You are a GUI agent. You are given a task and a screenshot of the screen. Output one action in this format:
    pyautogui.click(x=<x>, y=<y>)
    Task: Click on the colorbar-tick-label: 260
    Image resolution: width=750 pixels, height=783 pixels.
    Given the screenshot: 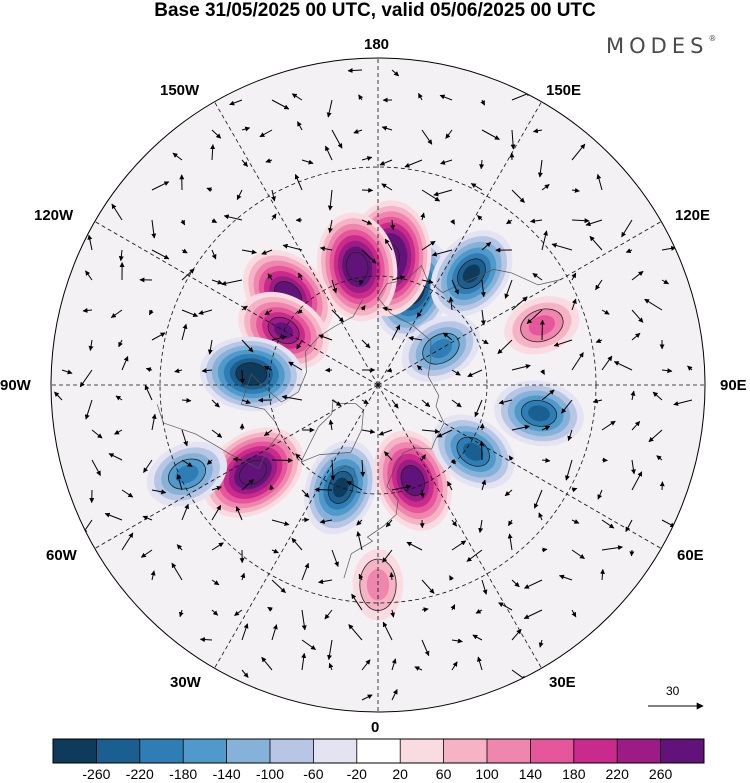 What is the action you would take?
    pyautogui.click(x=660, y=774)
    